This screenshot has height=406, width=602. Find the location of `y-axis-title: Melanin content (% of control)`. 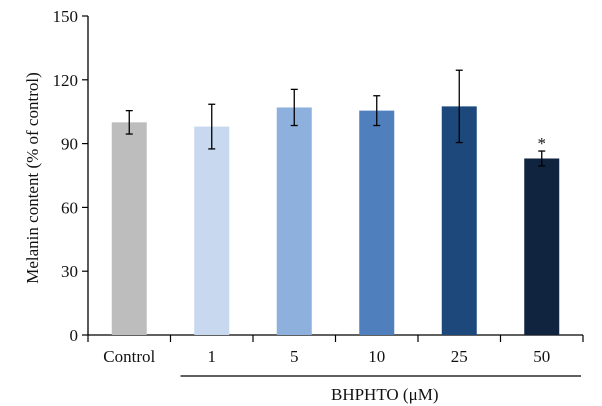

y-axis-title: Melanin content (% of control) is located at coordinates (32, 178).